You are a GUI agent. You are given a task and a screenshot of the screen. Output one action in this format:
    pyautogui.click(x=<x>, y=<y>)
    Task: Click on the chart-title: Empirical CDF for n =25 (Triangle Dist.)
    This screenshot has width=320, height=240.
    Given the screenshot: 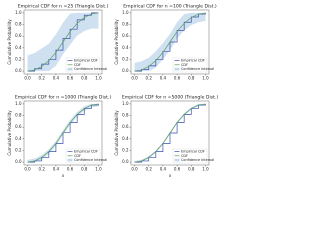 What is the action you would take?
    pyautogui.click(x=63, y=7)
    